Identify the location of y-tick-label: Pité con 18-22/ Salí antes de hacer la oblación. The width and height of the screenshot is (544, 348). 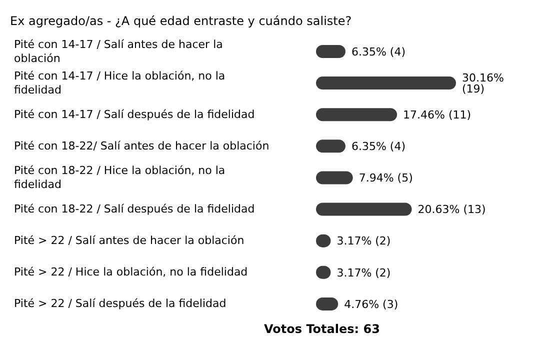
(142, 145).